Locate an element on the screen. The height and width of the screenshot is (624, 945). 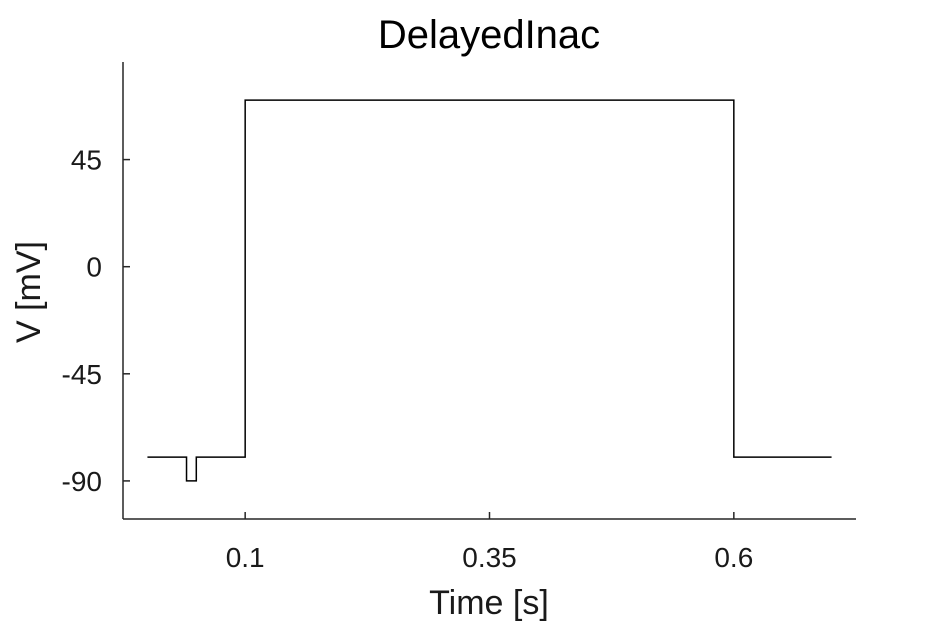
y-tick-label: 0 is located at coordinates (94, 267).